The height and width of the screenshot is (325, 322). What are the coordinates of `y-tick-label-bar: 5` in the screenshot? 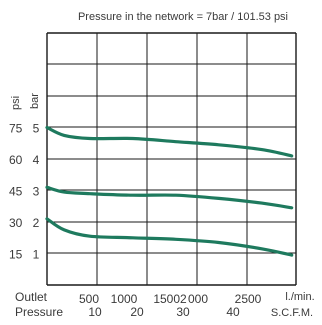 It's located at (36, 129).